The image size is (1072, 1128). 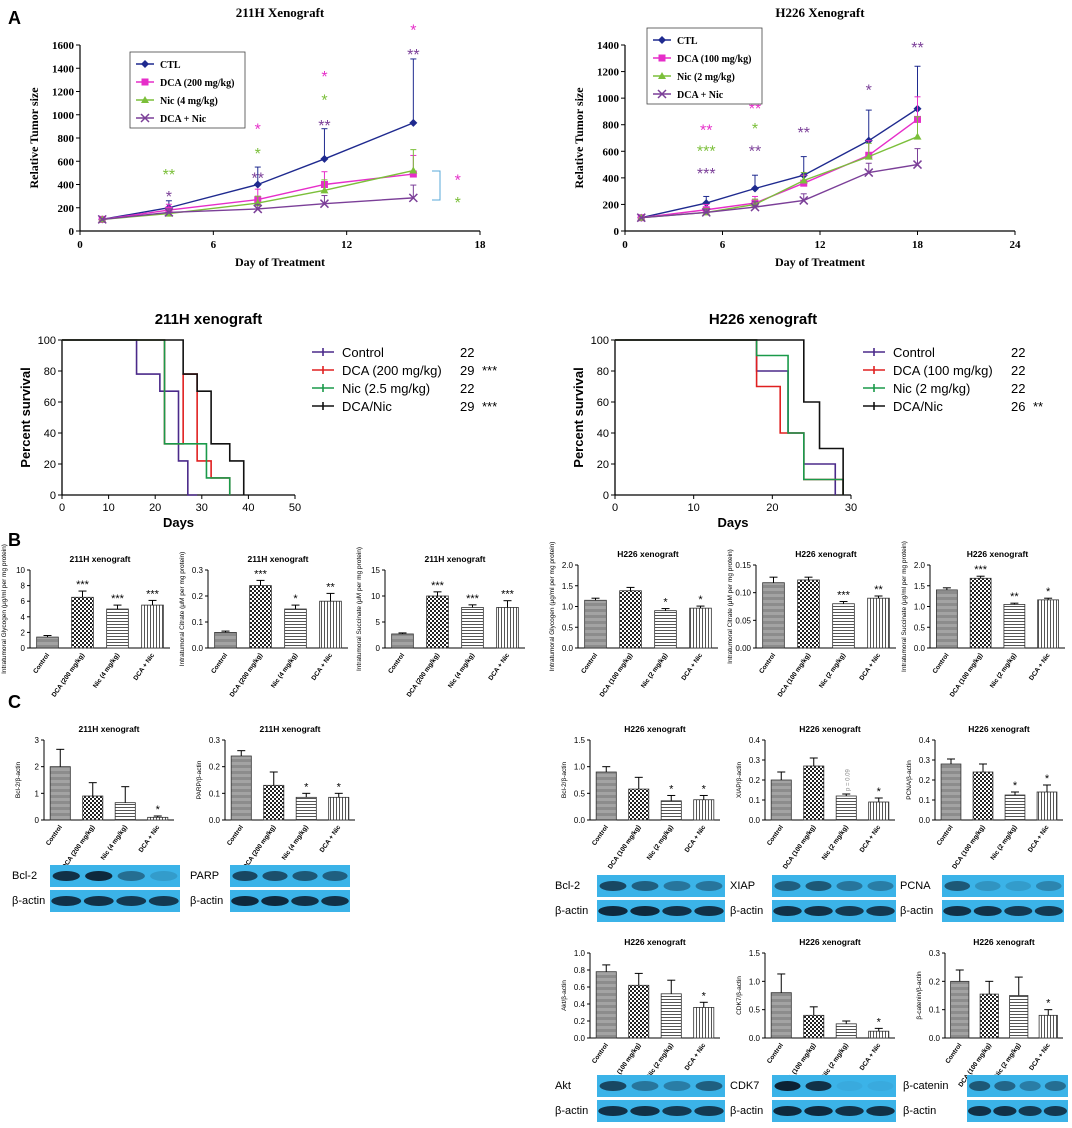 What do you see at coordinates (820, 12) in the screenshot?
I see `chart-title: H226 Xenograft` at bounding box center [820, 12].